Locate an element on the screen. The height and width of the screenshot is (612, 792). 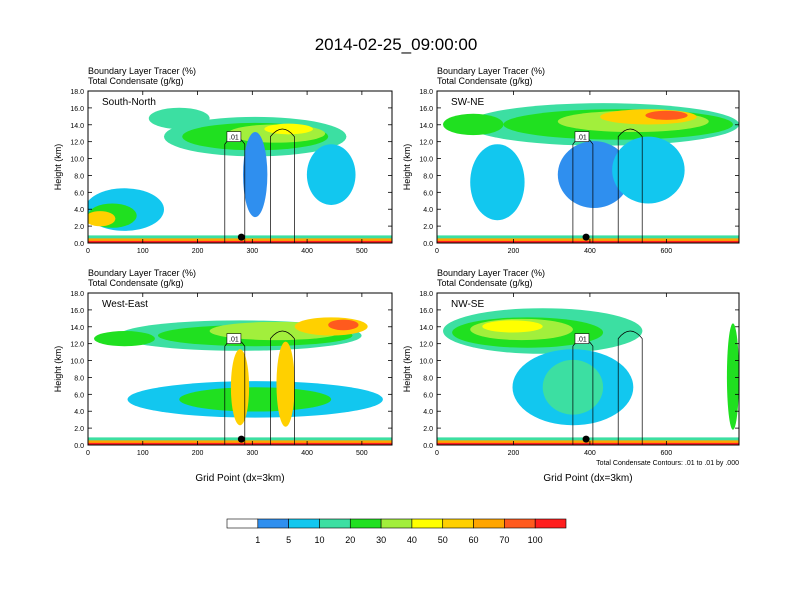
y-tick-label: 8.0 is located at coordinates (79, 378).